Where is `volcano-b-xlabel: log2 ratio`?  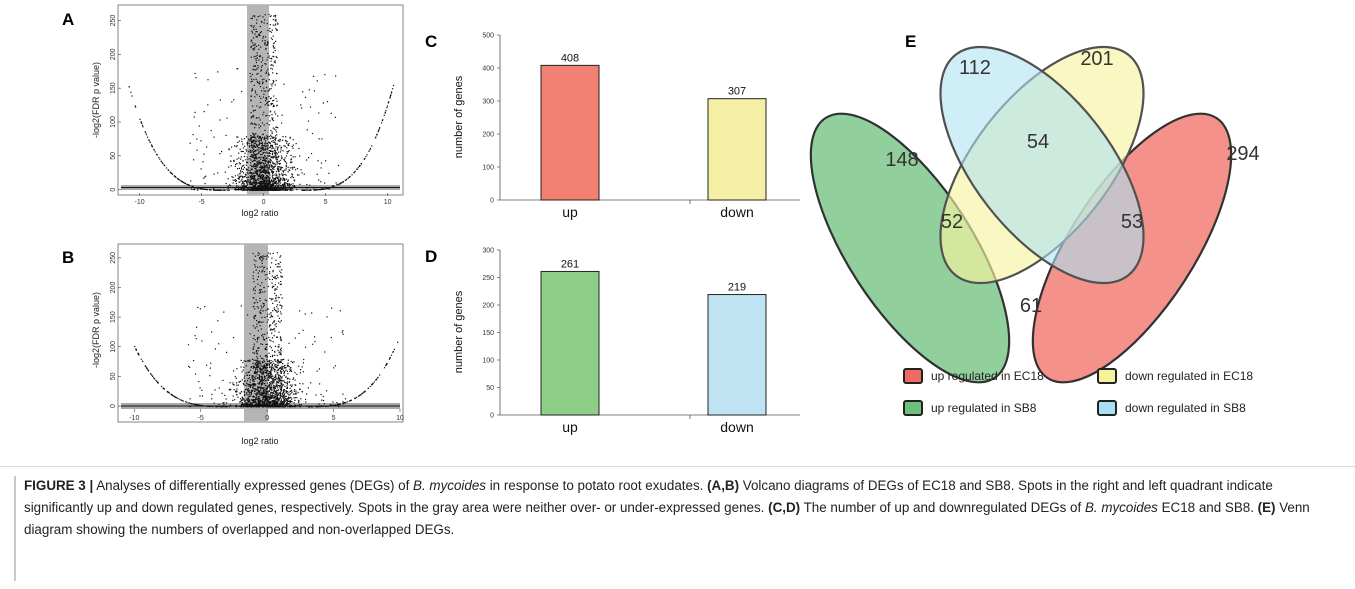
volcano-b-xlabel: log2 ratio is located at coordinates (259, 441).